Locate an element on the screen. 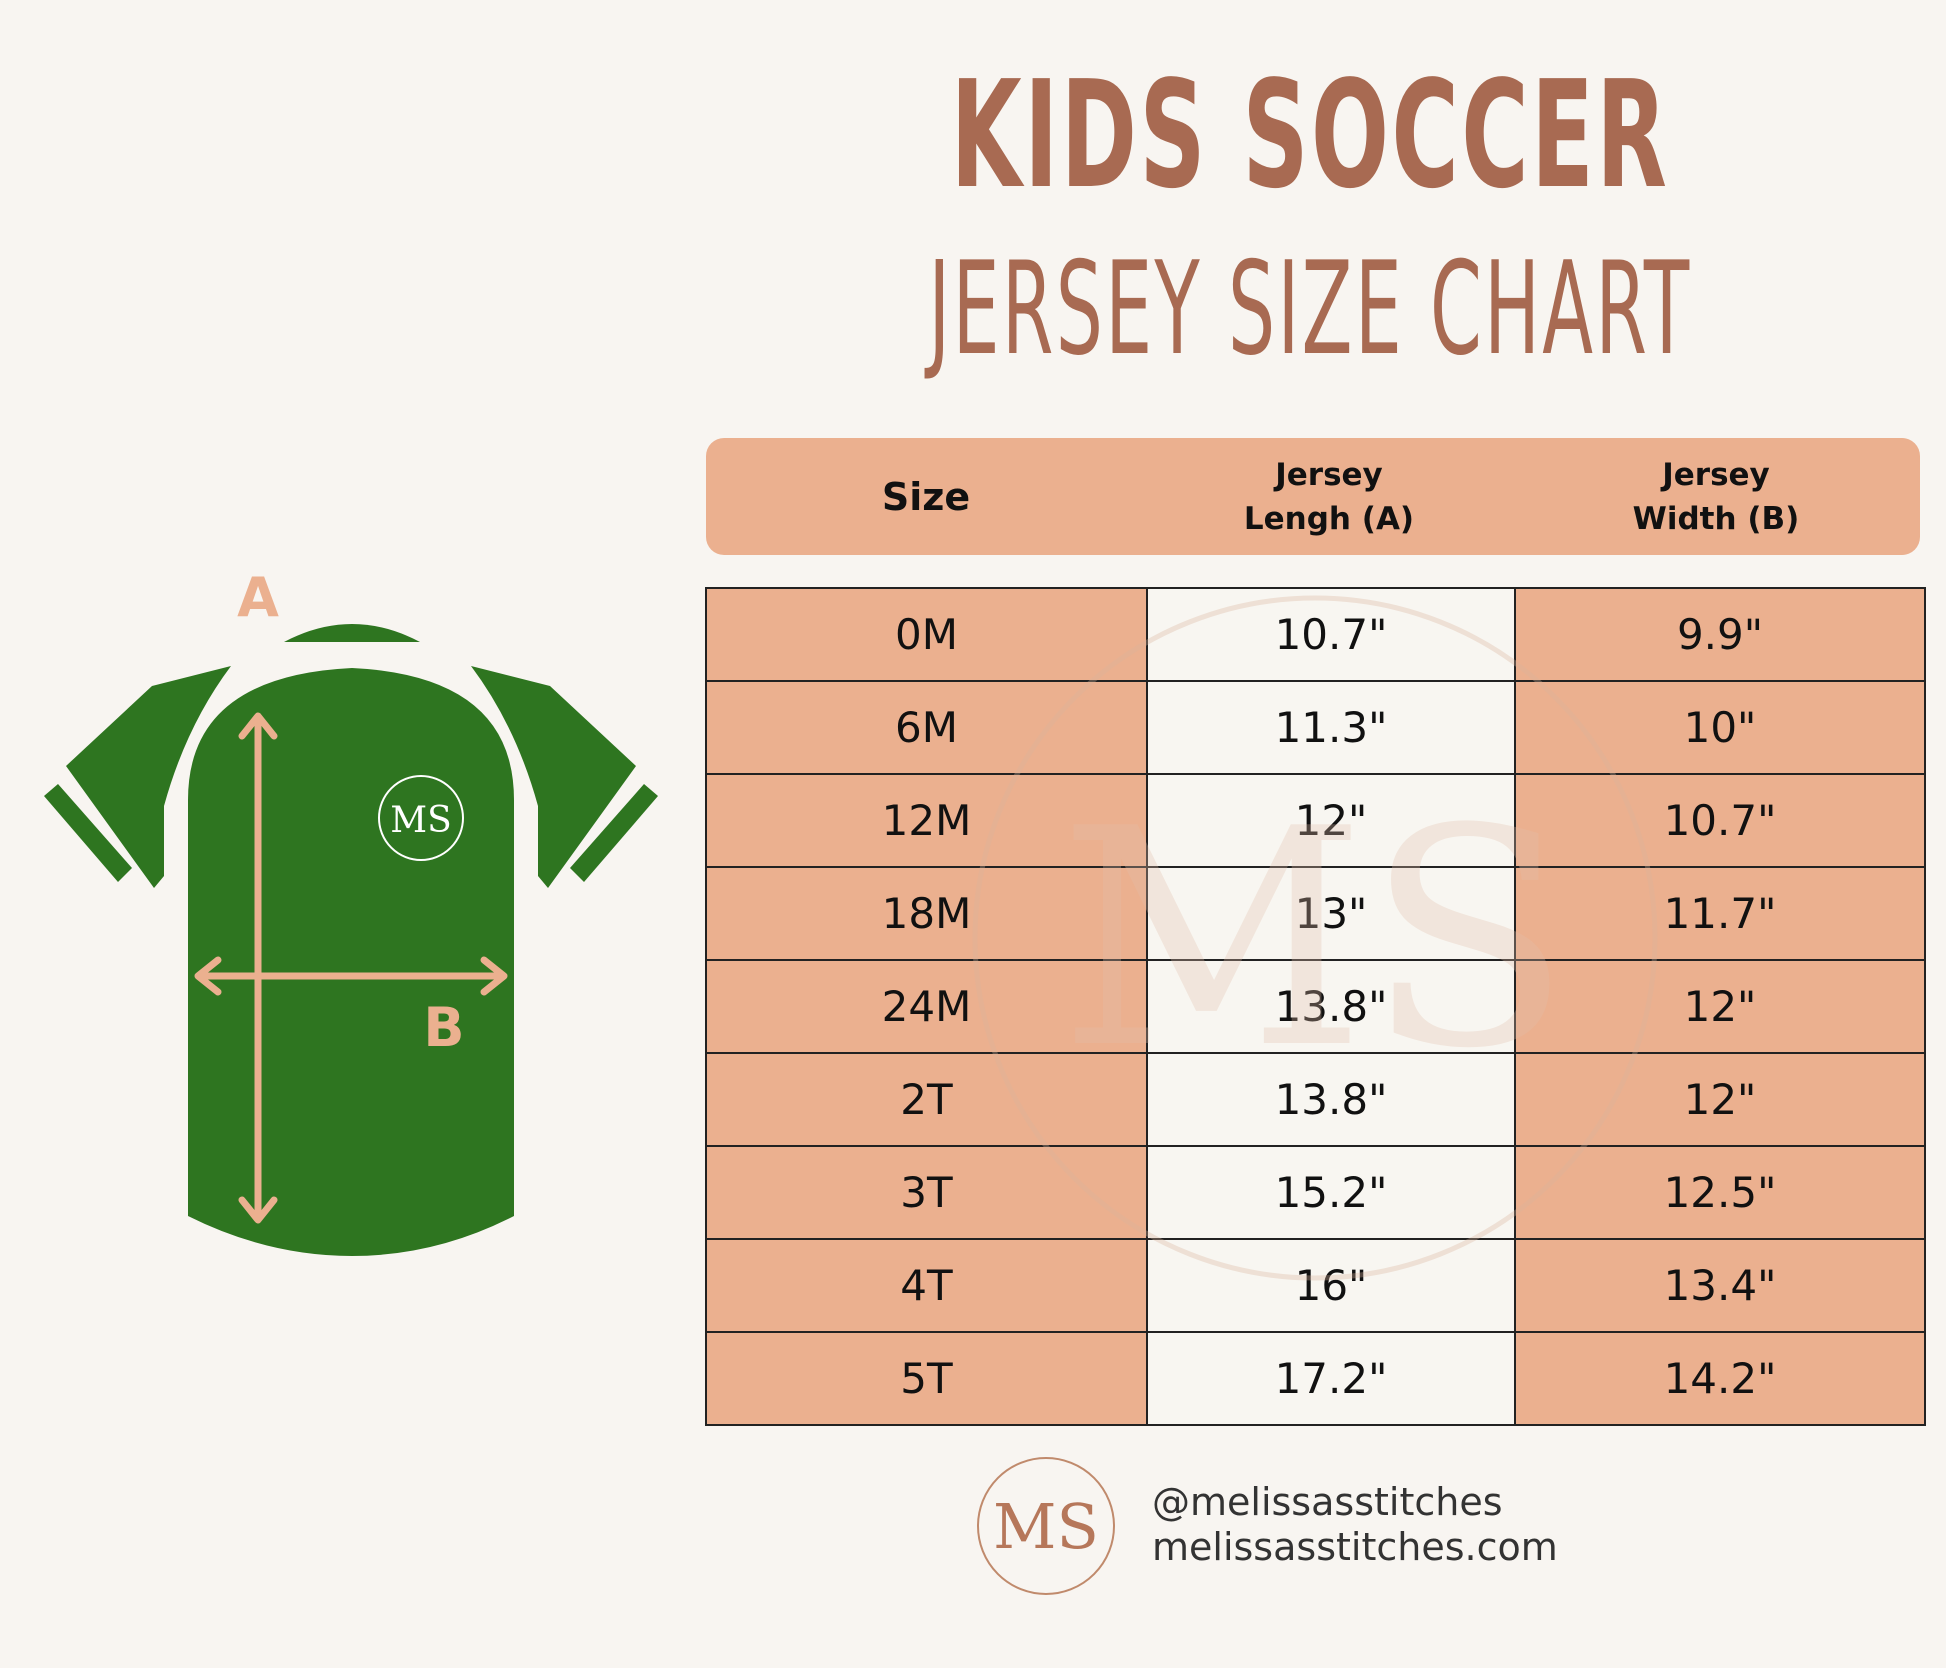  table-row: 12M 12" 10.7" is located at coordinates (1315, 820).